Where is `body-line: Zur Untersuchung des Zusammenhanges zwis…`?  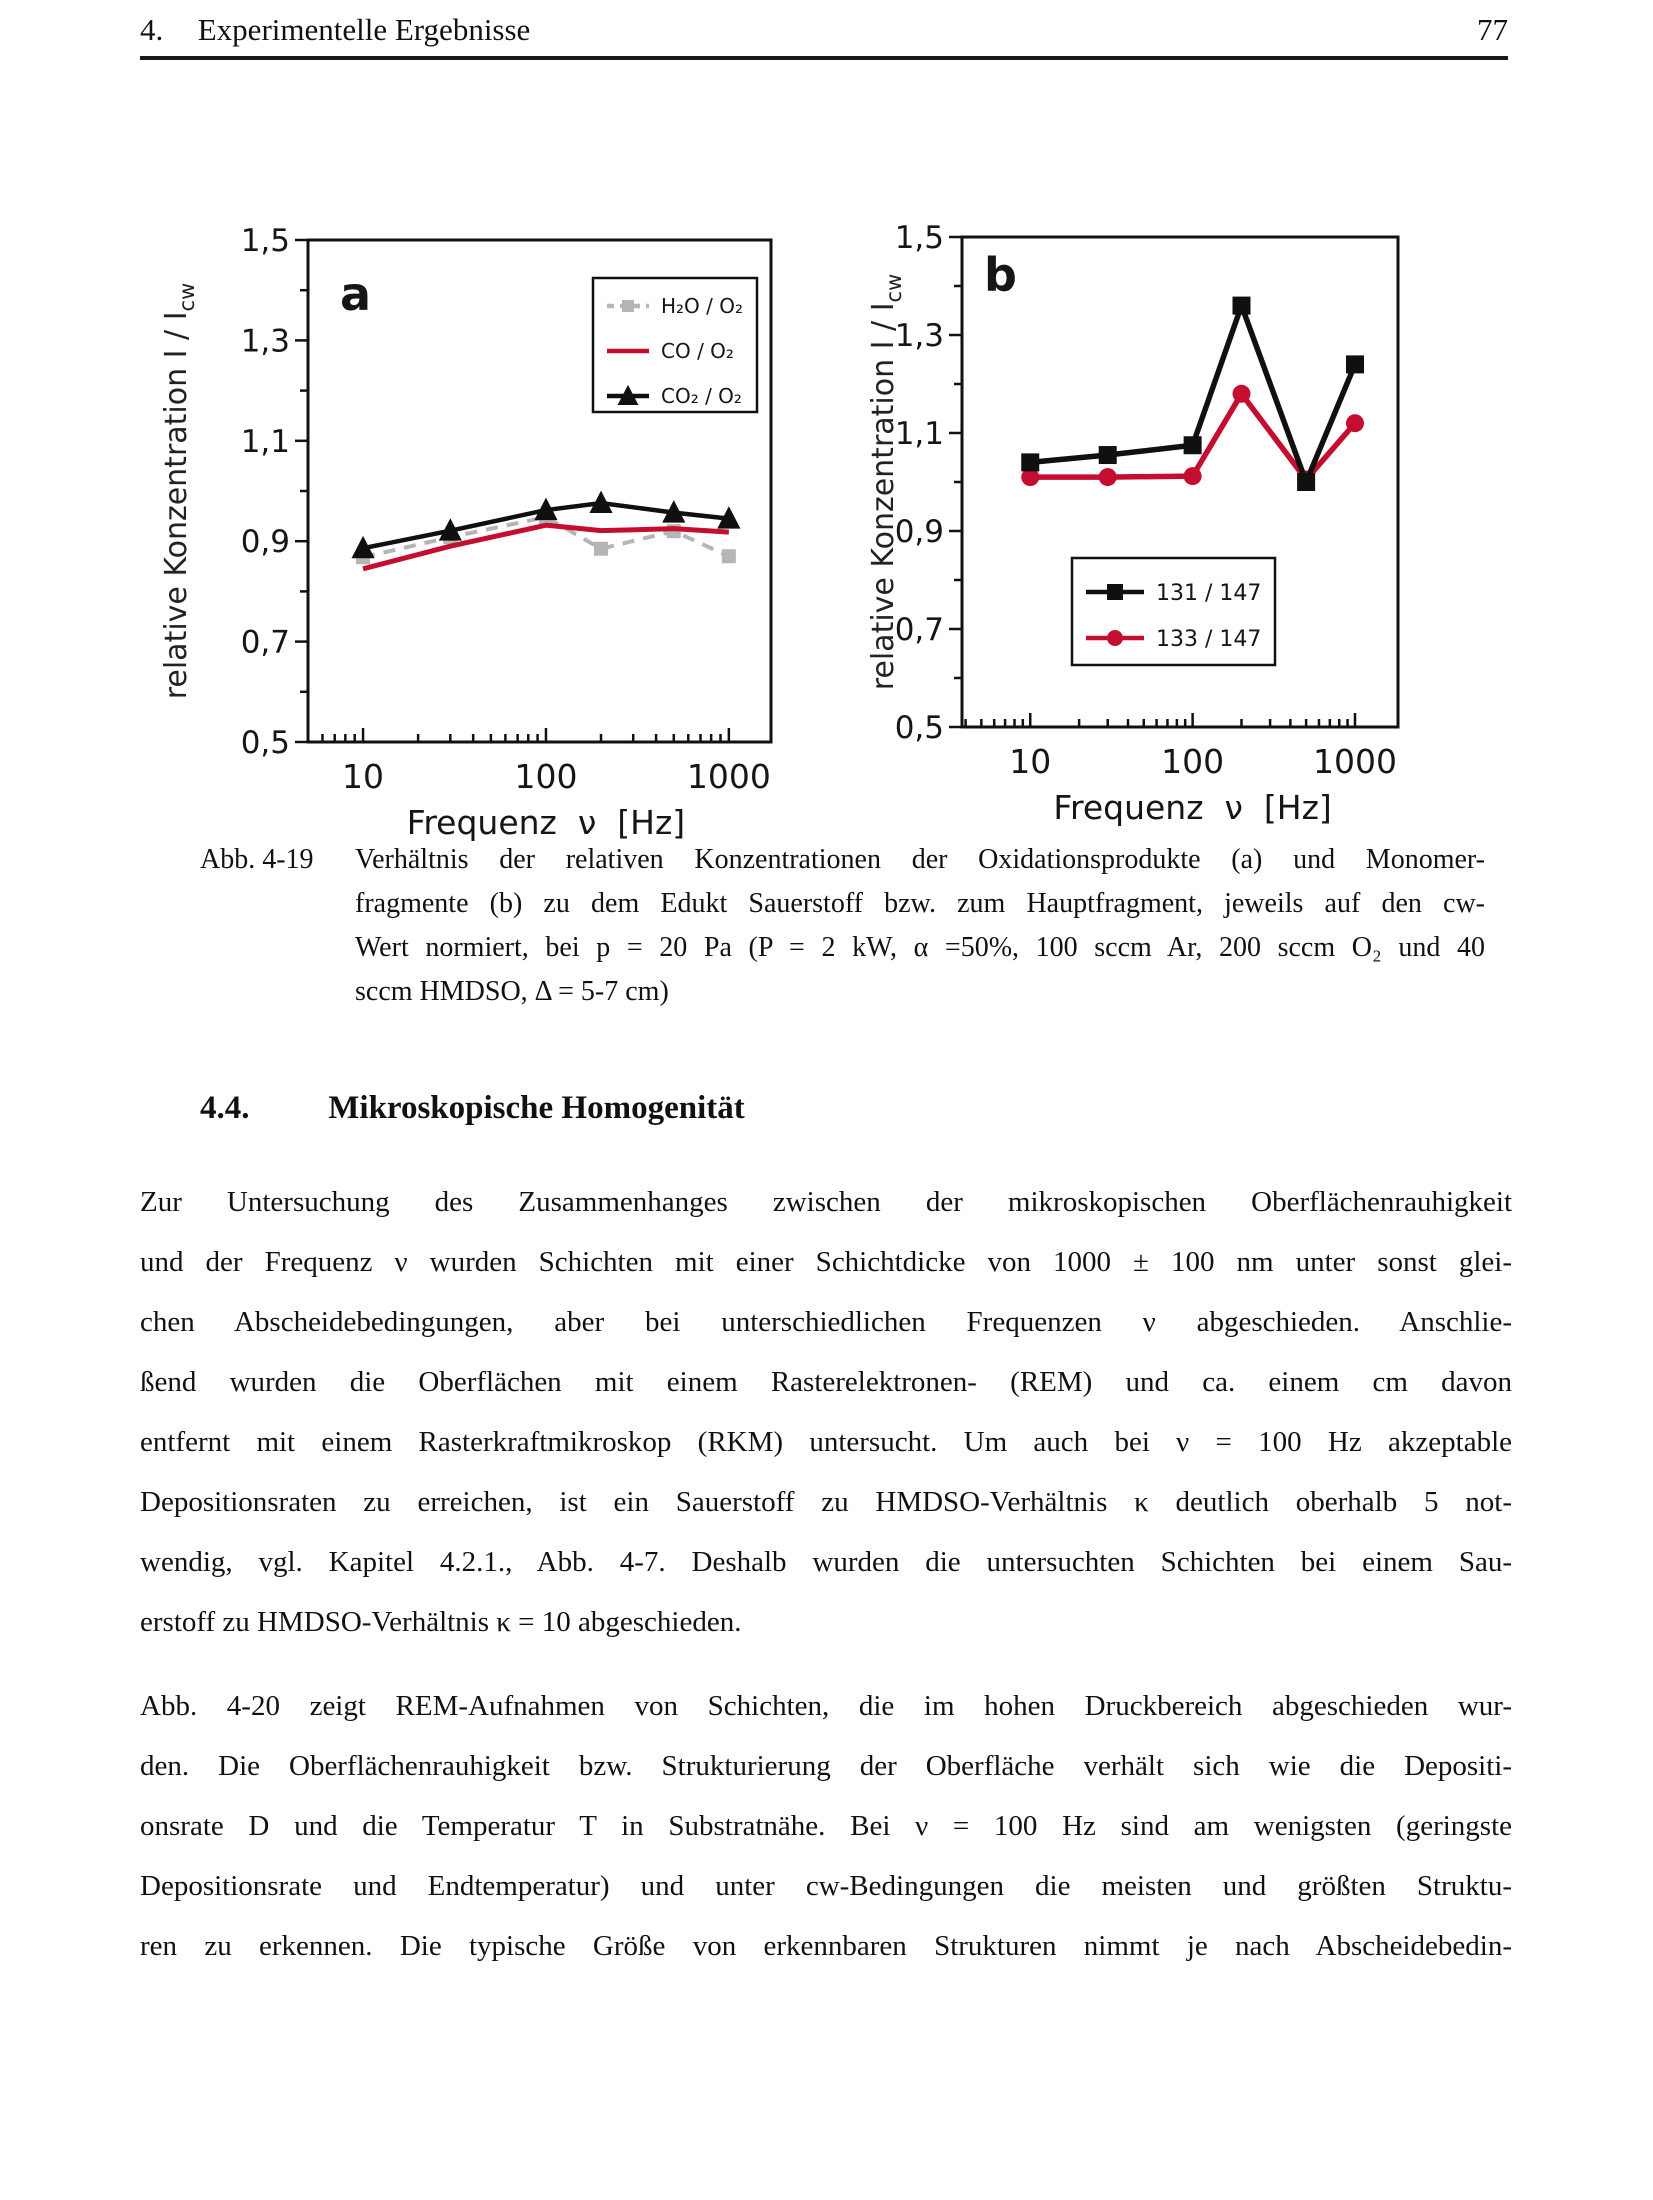
body-line: Zur Untersuchung des Zusammenhanges zwis… is located at coordinates (826, 1202).